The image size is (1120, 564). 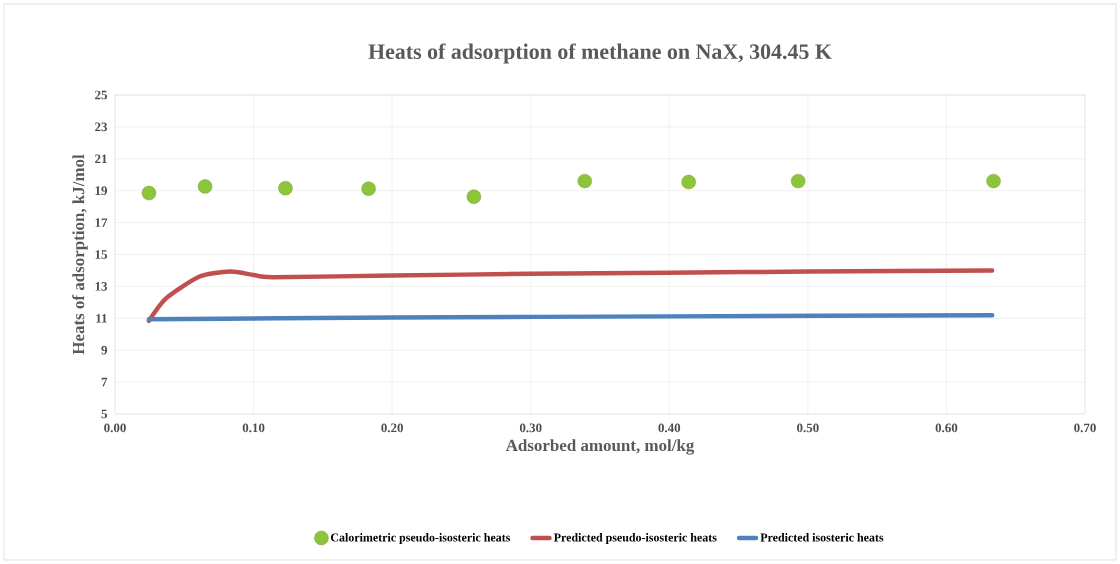 I want to click on y-tick-label: 13, so click(x=101, y=286).